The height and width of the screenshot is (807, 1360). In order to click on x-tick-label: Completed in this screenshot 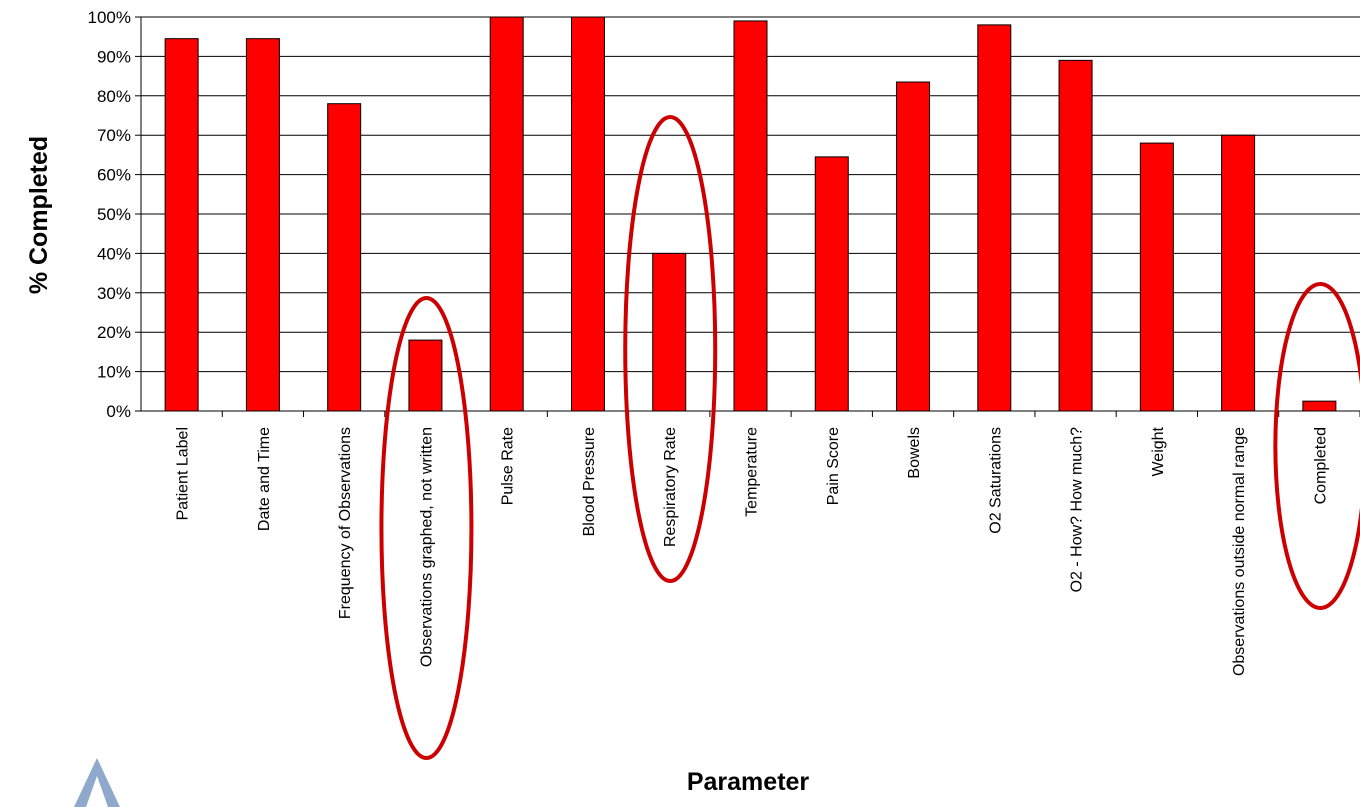, I will do `click(1320, 465)`.